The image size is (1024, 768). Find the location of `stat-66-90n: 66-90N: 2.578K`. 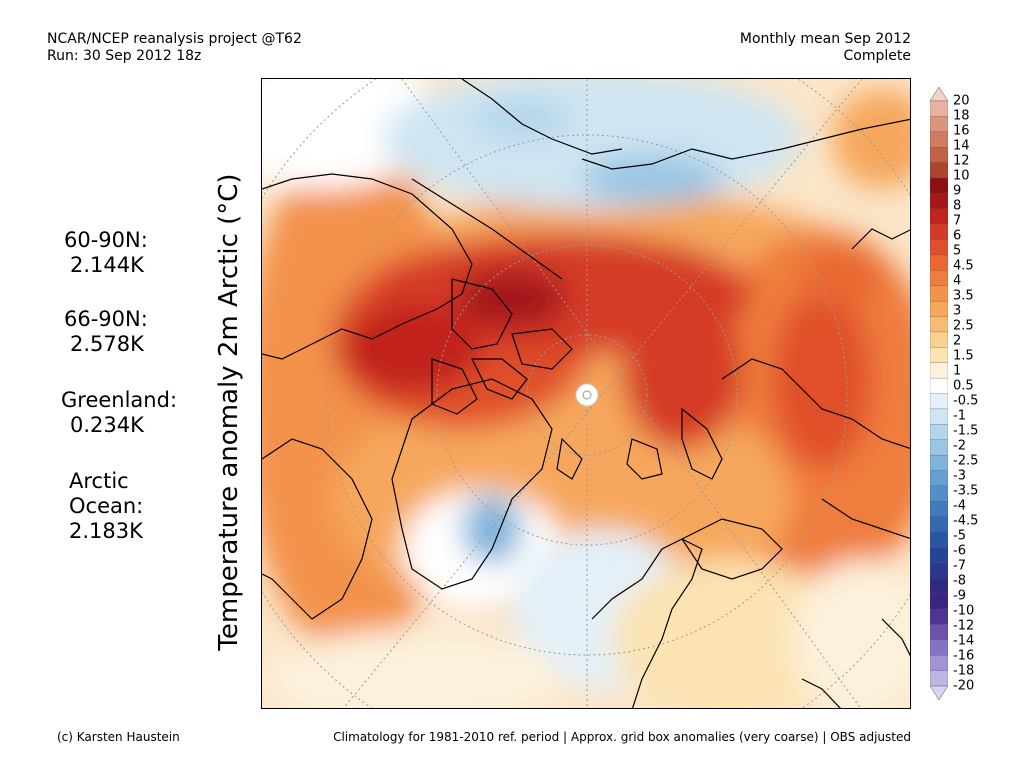

stat-66-90n: 66-90N: 2.578K is located at coordinates (106, 332).